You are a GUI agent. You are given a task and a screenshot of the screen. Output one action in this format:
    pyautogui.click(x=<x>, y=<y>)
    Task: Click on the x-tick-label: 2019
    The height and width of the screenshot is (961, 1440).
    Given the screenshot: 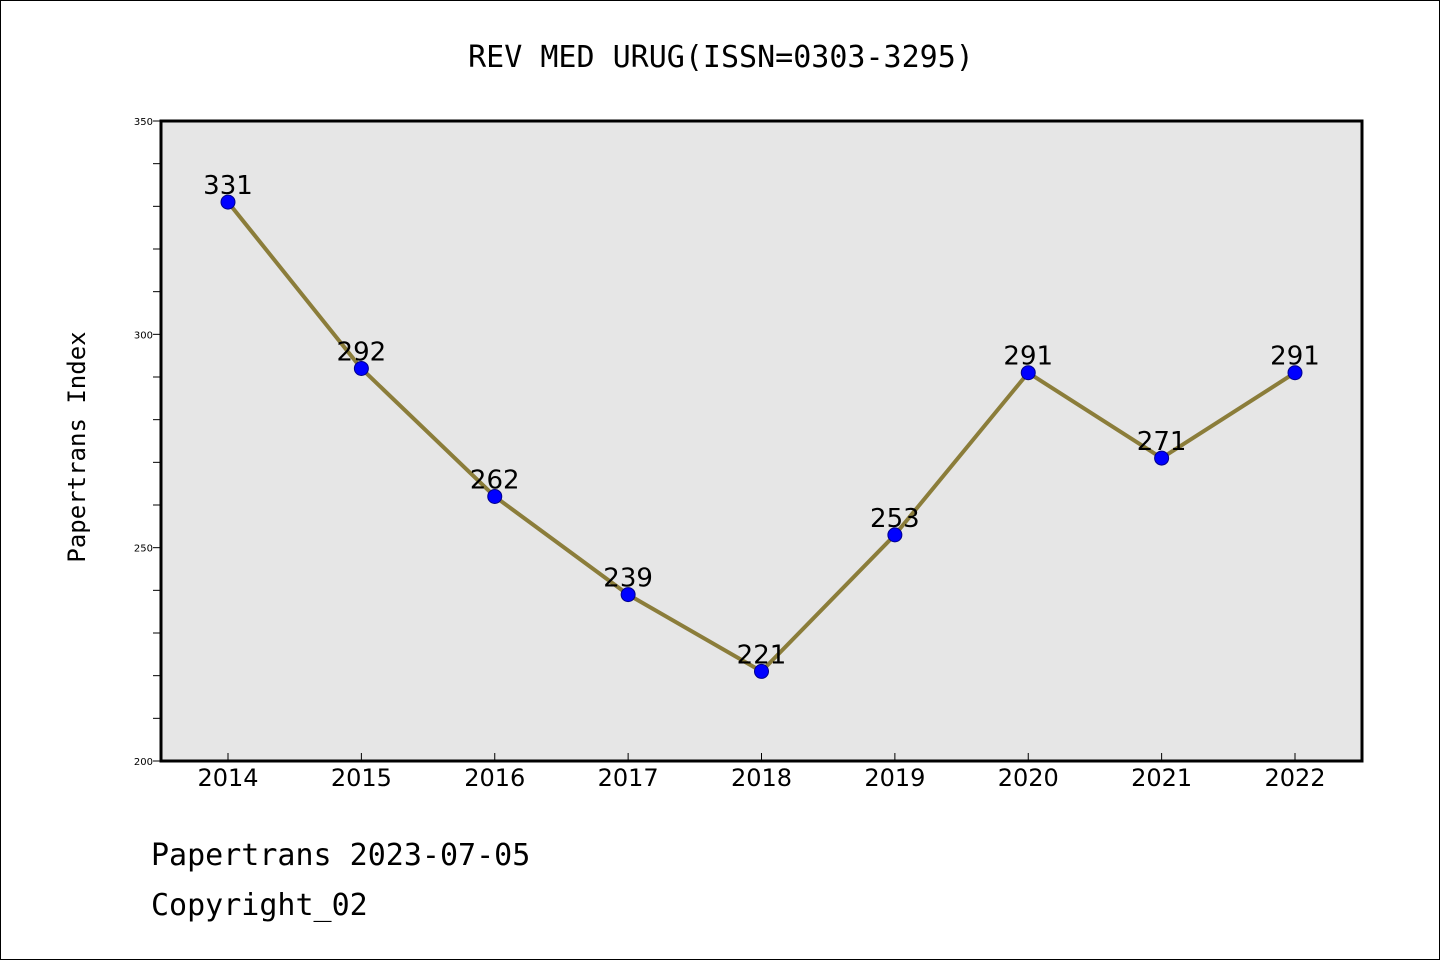 What is the action you would take?
    pyautogui.click(x=894, y=778)
    